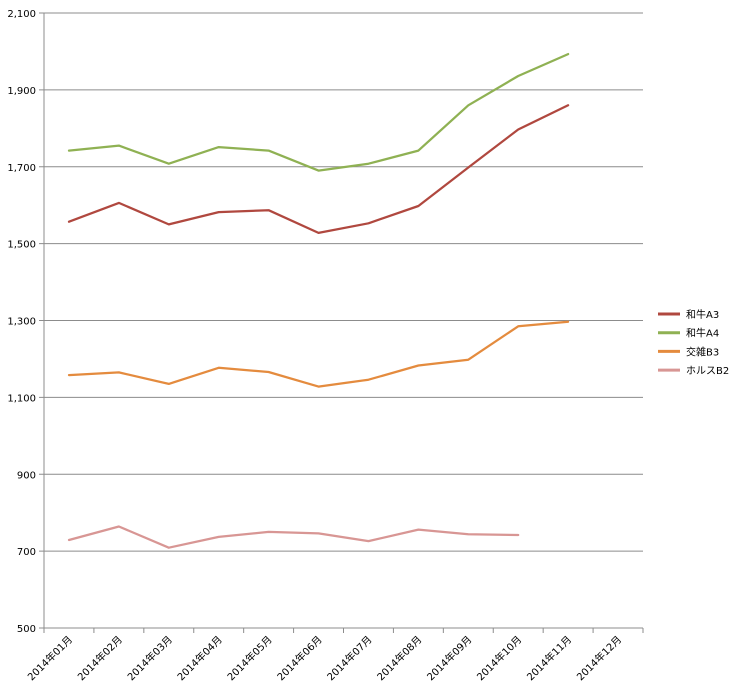 This screenshot has height=695, width=748. I want to click on y-tick-label: 500, so click(26, 629).